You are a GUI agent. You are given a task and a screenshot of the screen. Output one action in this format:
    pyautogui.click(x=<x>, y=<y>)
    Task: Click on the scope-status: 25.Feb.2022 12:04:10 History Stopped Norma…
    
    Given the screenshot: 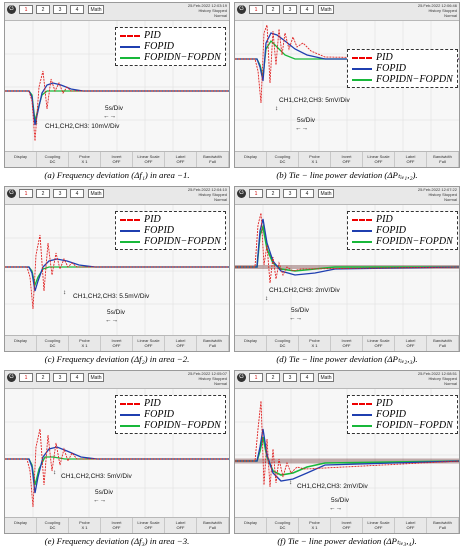 What is the action you would take?
    pyautogui.click(x=187, y=194)
    